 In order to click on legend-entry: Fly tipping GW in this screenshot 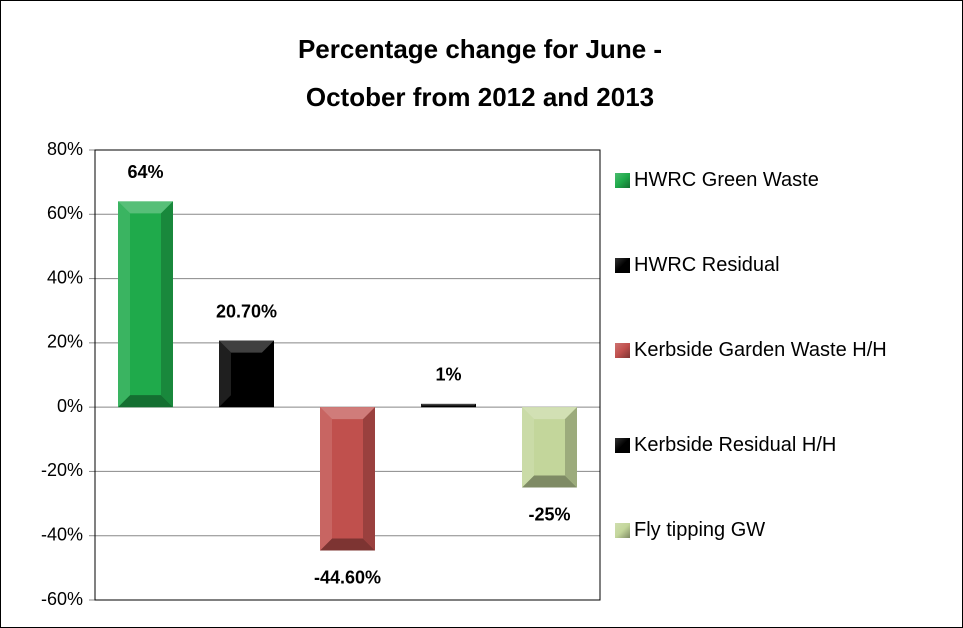, I will do `click(782, 530)`.